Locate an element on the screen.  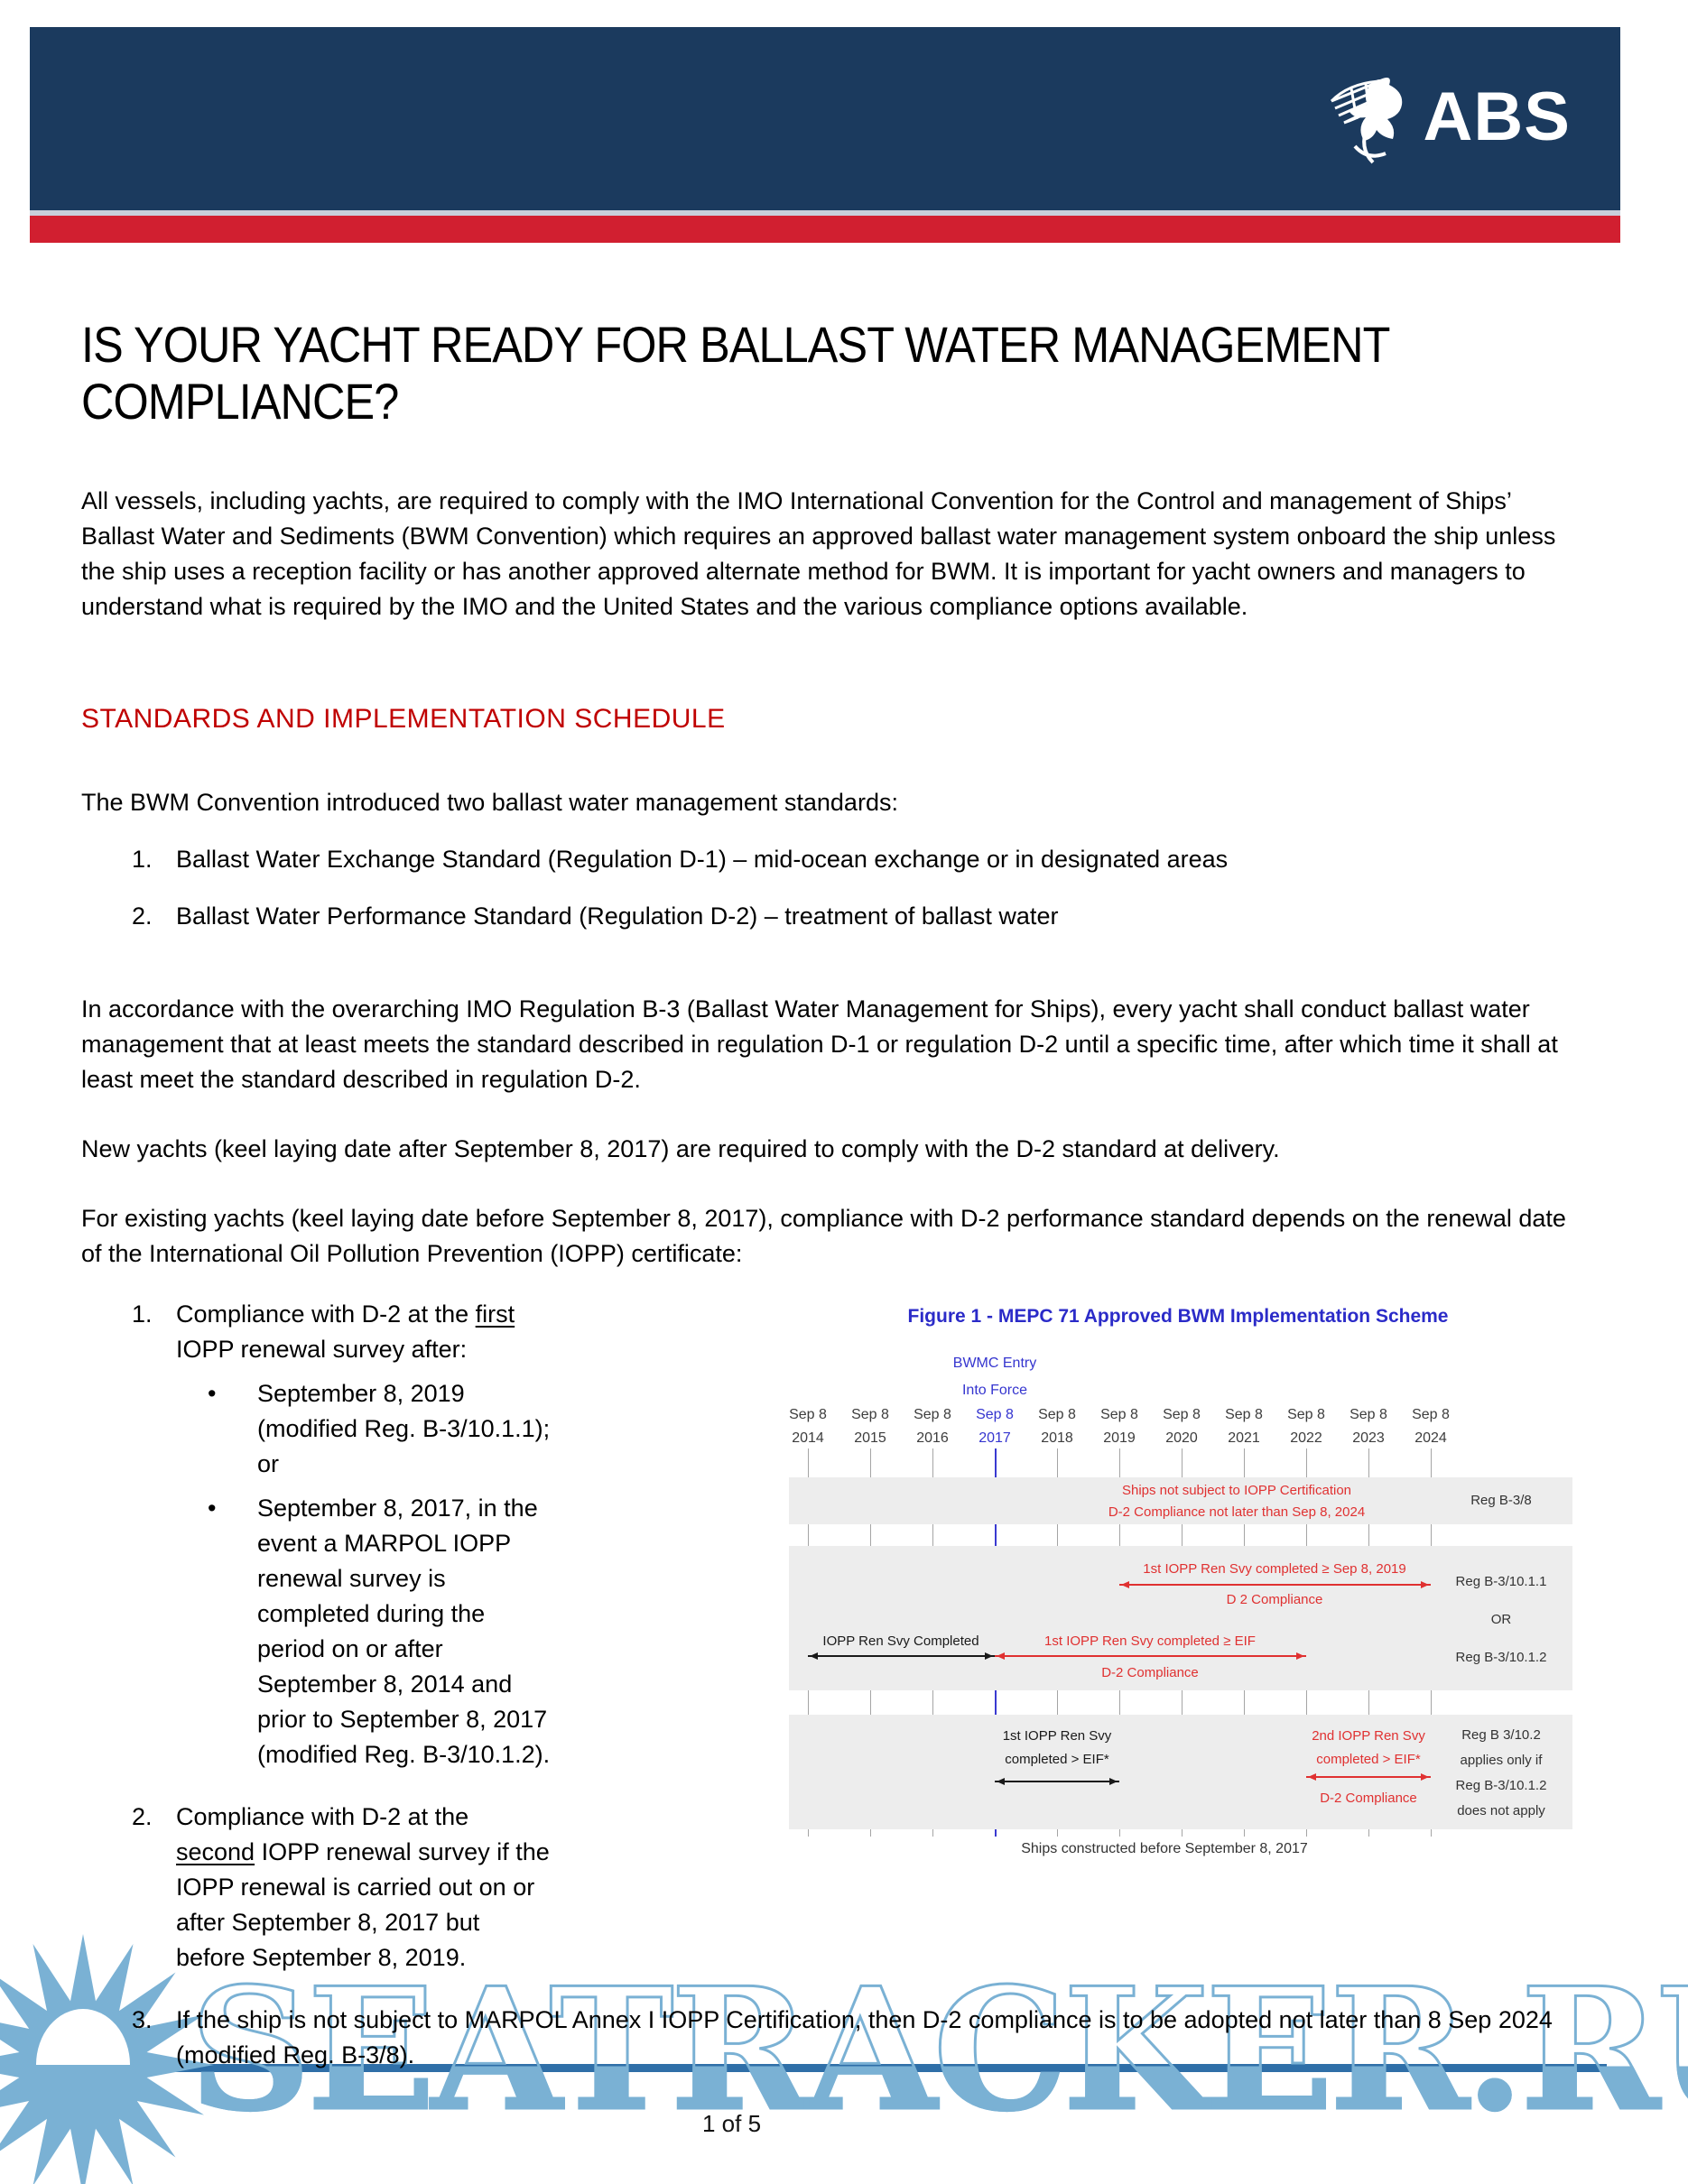
watermark-line is located at coordinates (843, 2068).